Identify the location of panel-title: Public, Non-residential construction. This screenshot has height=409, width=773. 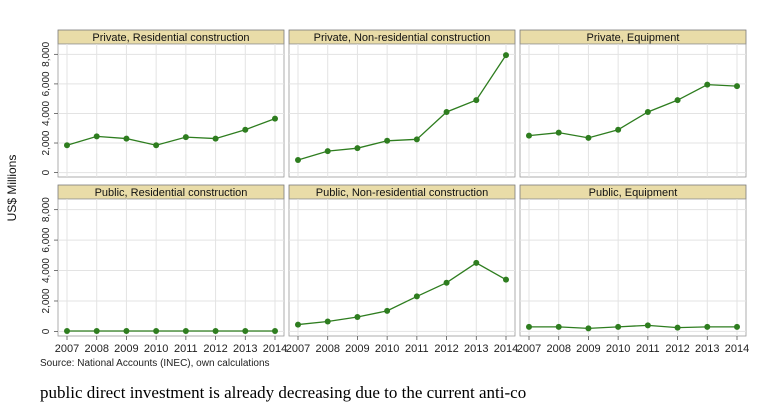
(402, 193).